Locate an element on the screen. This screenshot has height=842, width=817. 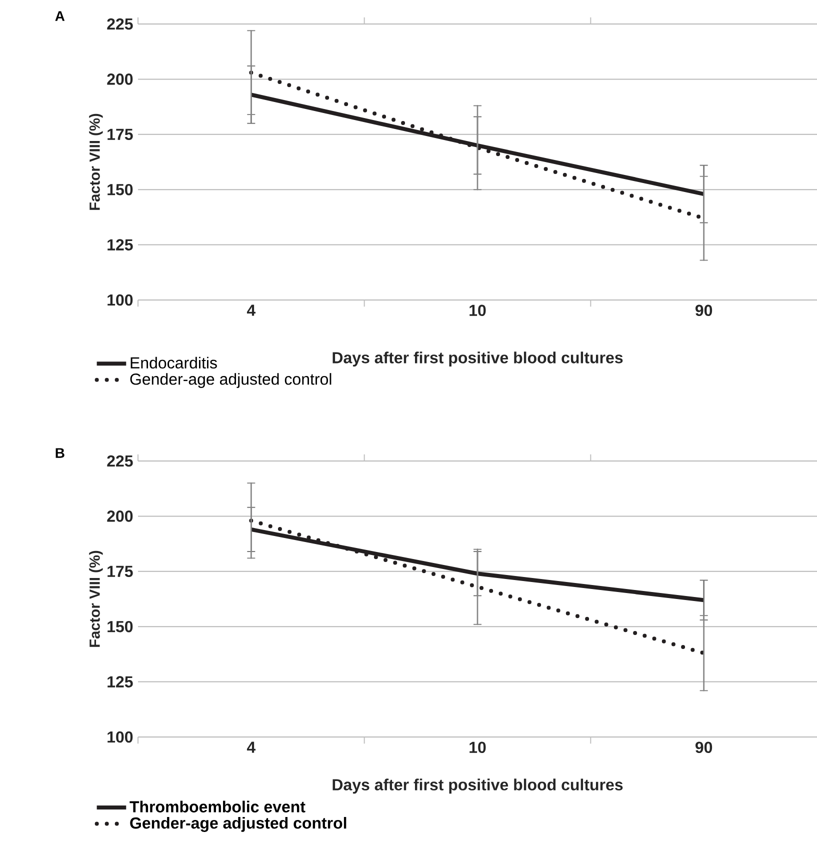
legend-label: Thromboembolic event is located at coordinates (217, 806).